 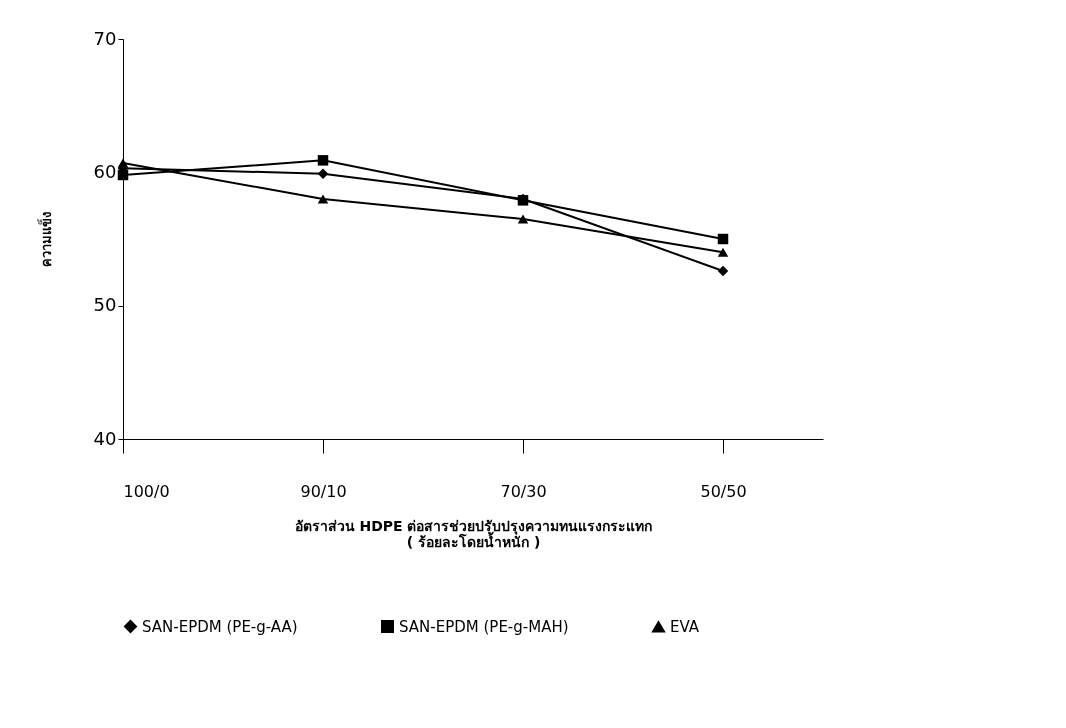 I want to click on y-tick-label: 50, so click(x=105, y=305).